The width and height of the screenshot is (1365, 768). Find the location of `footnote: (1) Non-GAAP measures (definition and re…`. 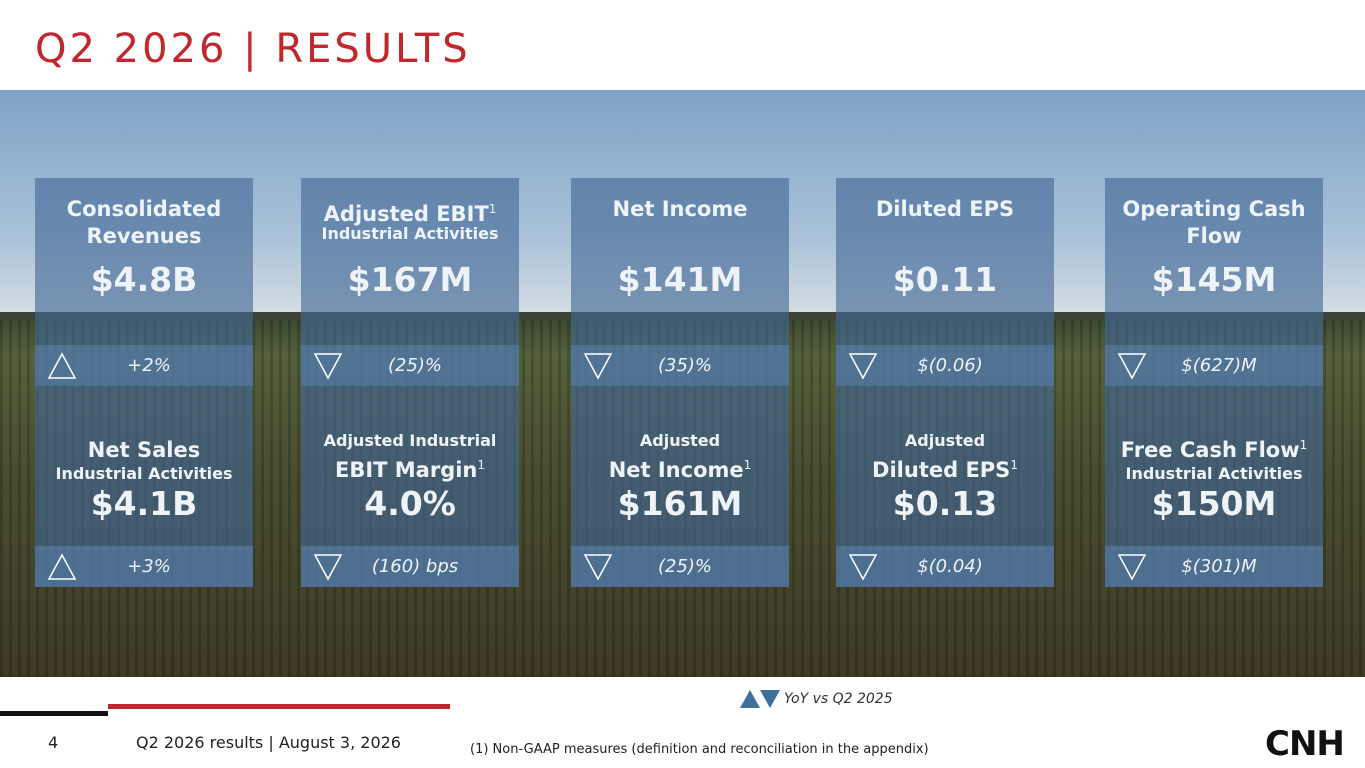

footnote: (1) Non-GAAP measures (definition and re… is located at coordinates (699, 749).